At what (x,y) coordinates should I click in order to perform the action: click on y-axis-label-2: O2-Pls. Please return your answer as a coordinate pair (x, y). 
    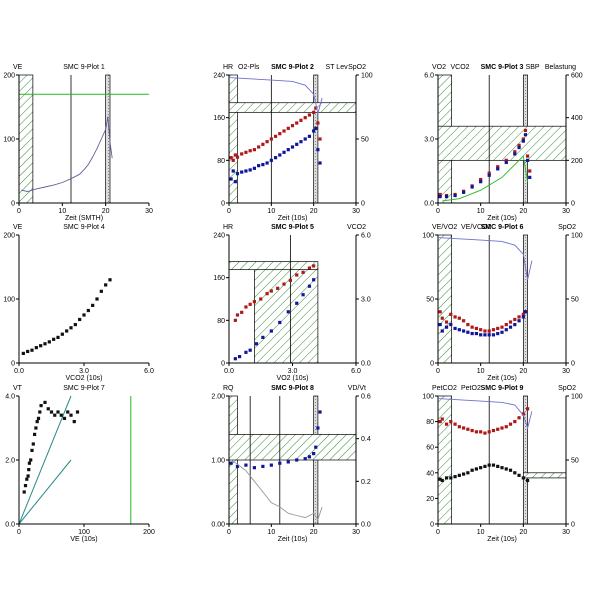
    Looking at the image, I should click on (249, 67).